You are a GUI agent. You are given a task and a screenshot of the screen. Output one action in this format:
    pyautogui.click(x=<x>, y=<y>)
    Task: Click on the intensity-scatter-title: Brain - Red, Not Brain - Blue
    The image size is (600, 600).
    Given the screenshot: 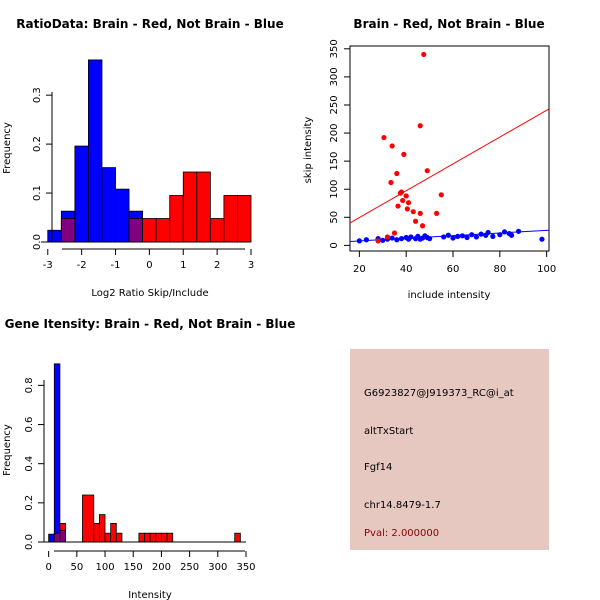 What is the action you would take?
    pyautogui.click(x=448, y=24)
    